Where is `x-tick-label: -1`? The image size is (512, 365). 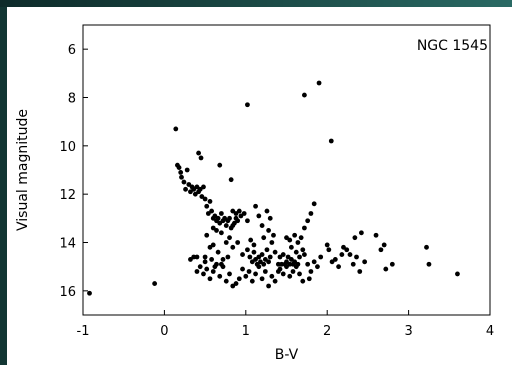 x-tick-label: -1 is located at coordinates (83, 331).